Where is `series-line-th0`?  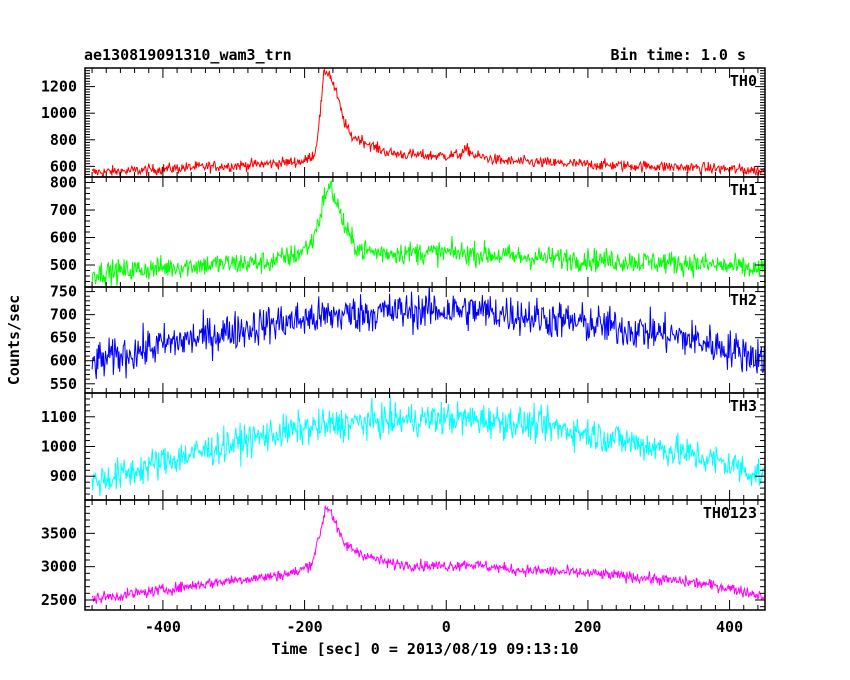 series-line-th0 is located at coordinates (428, 122).